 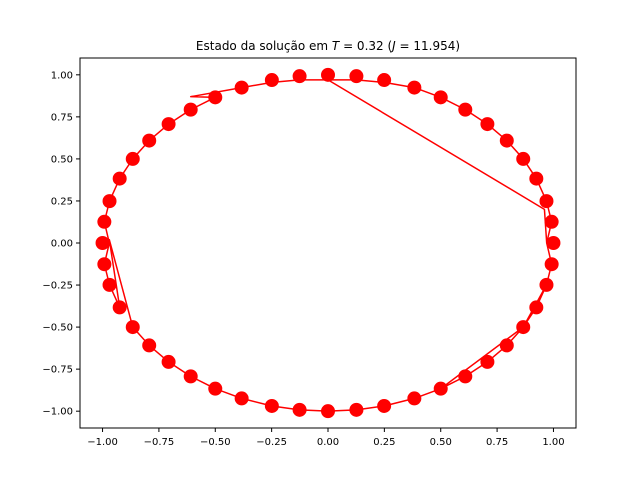 I want to click on y-tick-label: −0.75, so click(x=57, y=370).